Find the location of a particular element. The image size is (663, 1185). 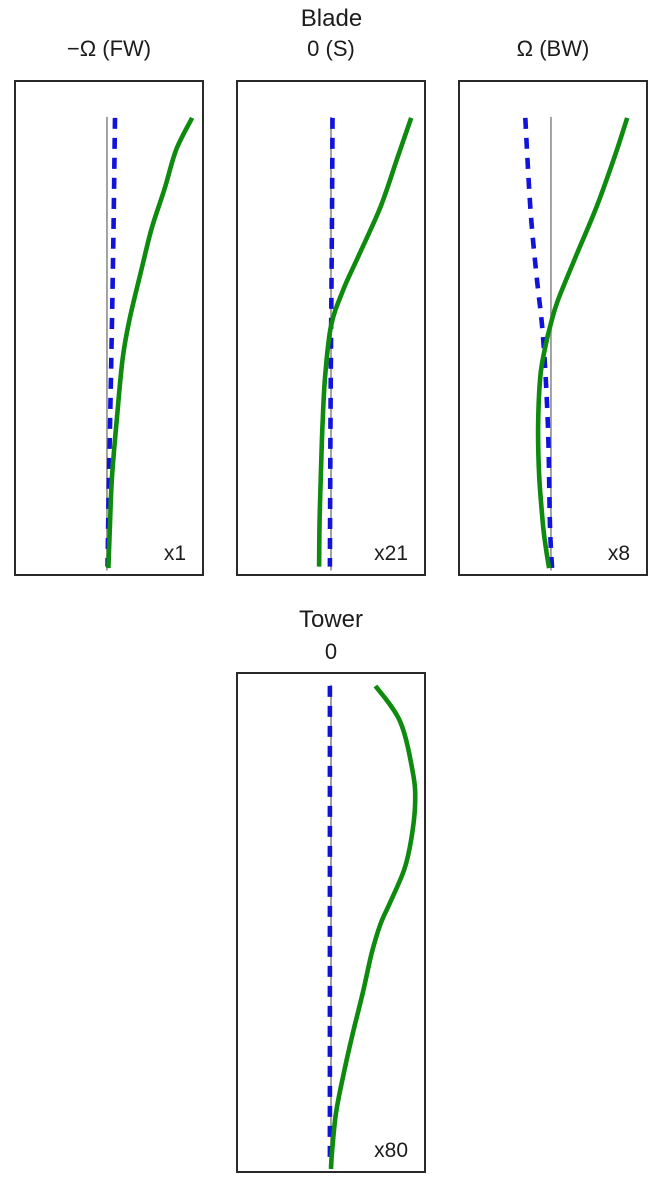

tower-panel: x80 is located at coordinates (331, 922).